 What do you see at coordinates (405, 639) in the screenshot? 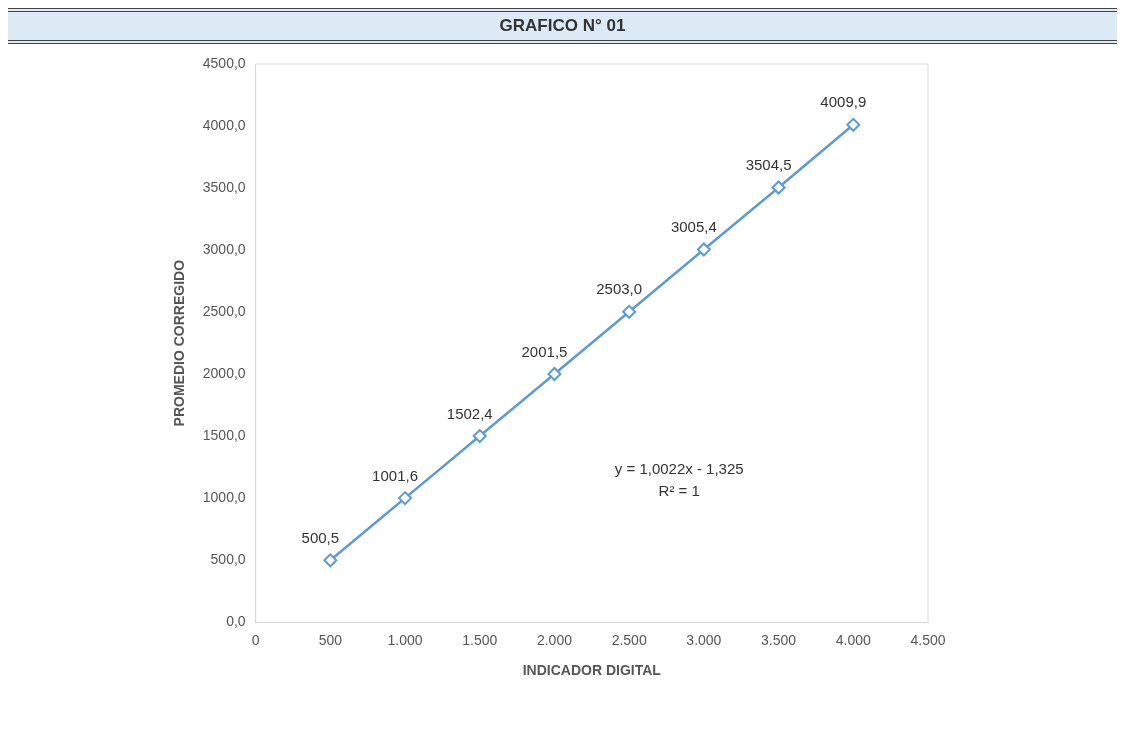
I see `x-tick-label: 1.000` at bounding box center [405, 639].